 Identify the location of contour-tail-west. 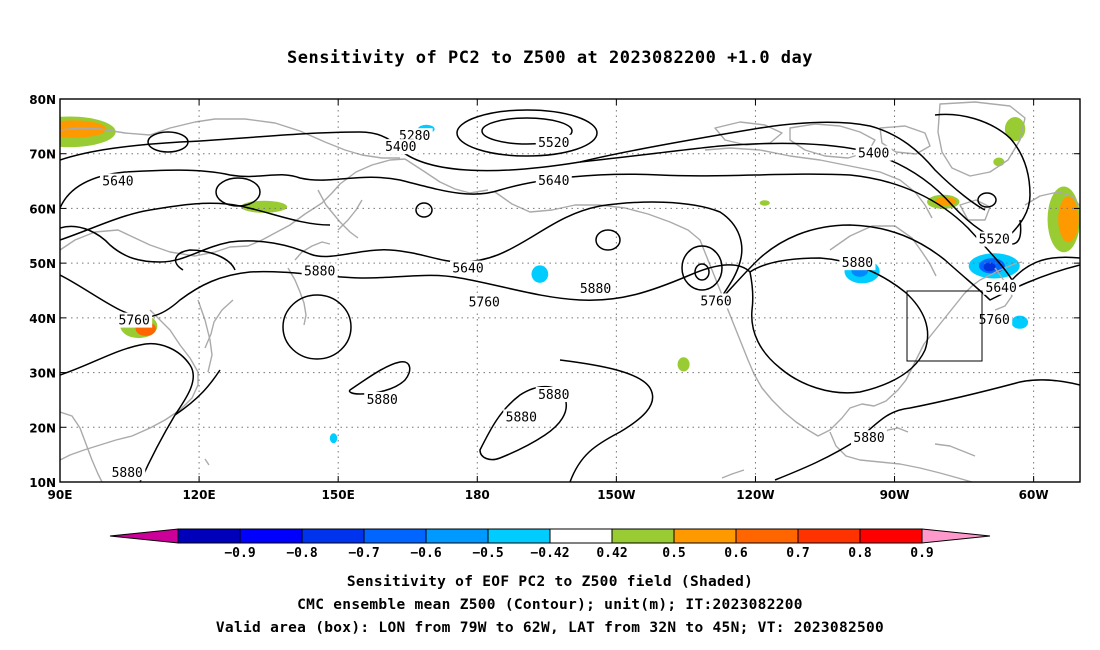
(195, 221).